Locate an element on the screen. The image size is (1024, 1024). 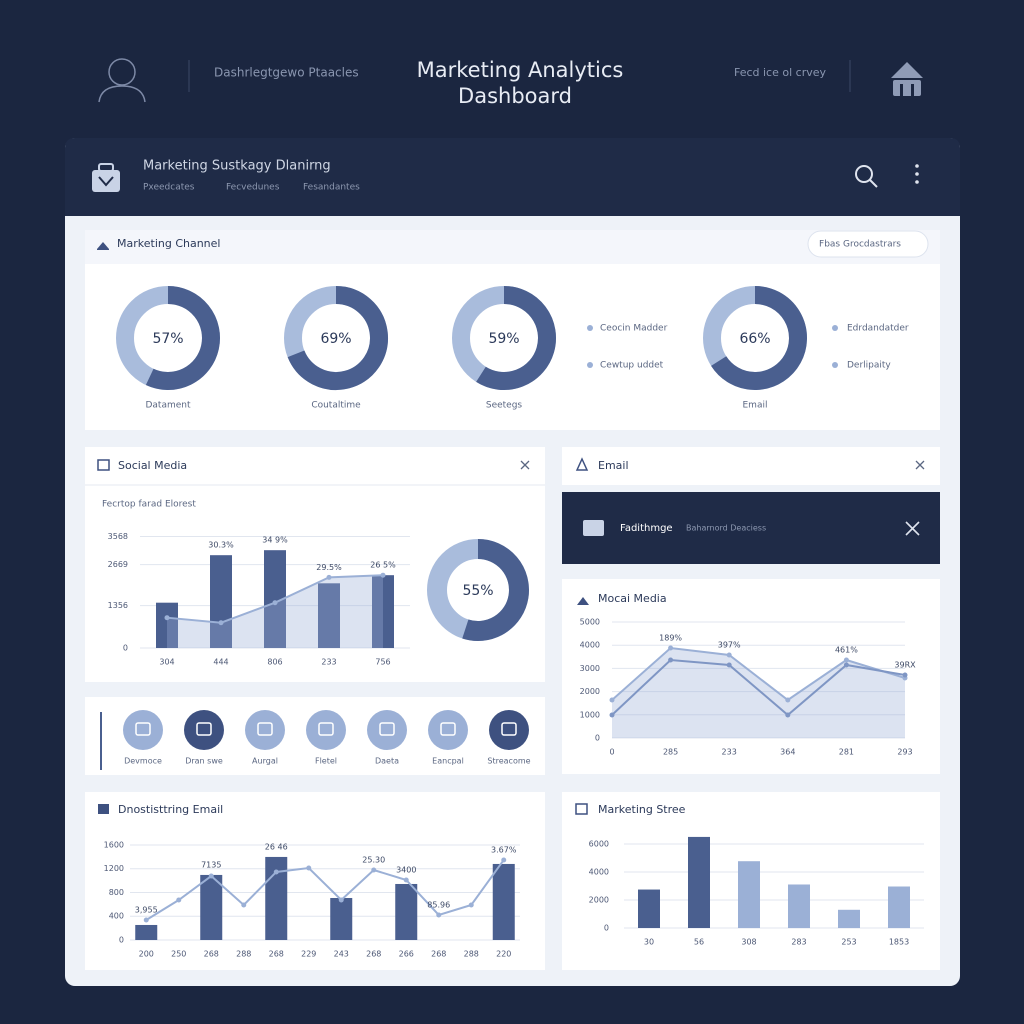
card-header is located at coordinates (512, 177).